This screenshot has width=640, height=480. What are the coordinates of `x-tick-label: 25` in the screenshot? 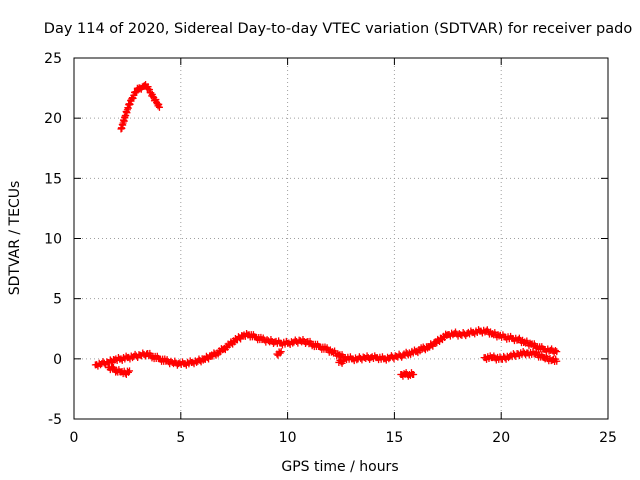 It's located at (608, 438).